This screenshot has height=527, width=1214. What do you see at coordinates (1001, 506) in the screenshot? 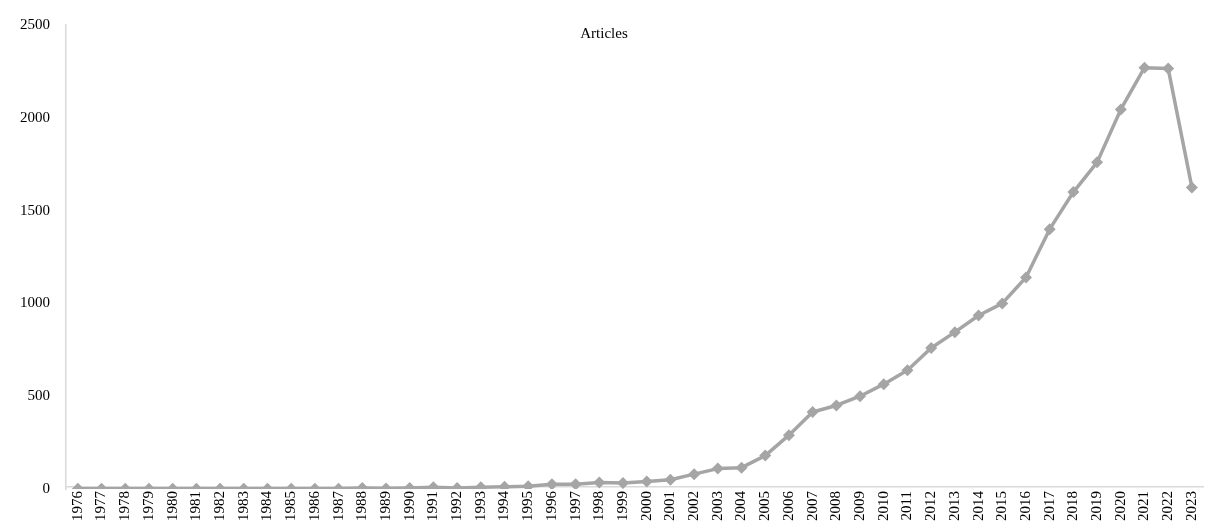
I see `x-tick-label: 2015` at bounding box center [1001, 506].